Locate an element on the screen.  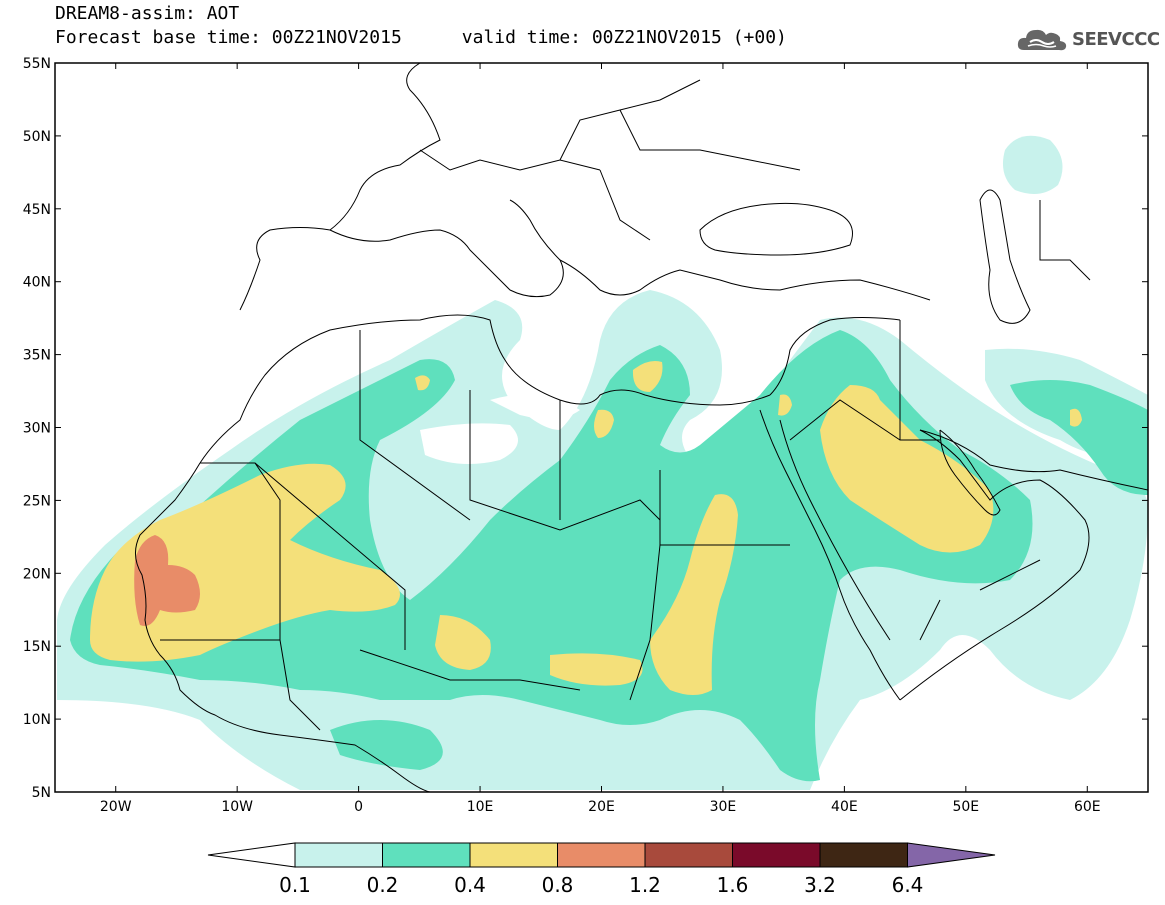
lat-tick-label: 15N is located at coordinates (37, 647).